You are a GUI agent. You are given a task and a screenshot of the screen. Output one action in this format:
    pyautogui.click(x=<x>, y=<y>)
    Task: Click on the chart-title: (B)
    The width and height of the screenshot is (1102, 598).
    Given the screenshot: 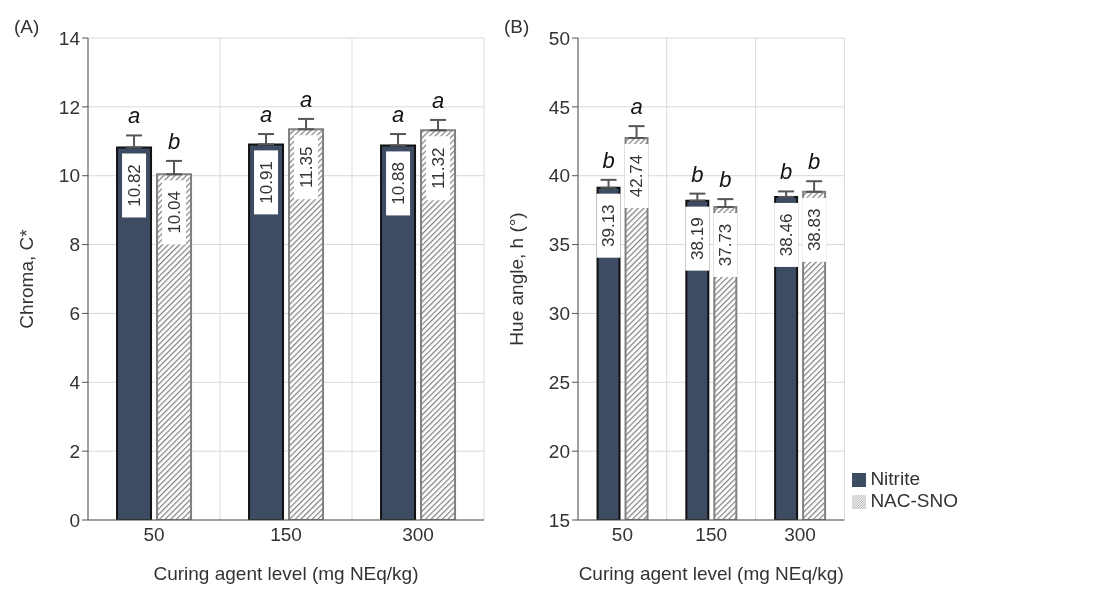 What is the action you would take?
    pyautogui.click(x=517, y=27)
    